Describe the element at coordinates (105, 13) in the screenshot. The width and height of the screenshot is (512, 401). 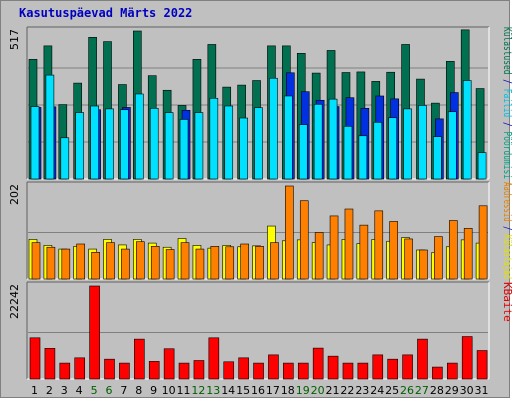
I see `chart-title: Kasutuspäevad Märts 2022` at that location.